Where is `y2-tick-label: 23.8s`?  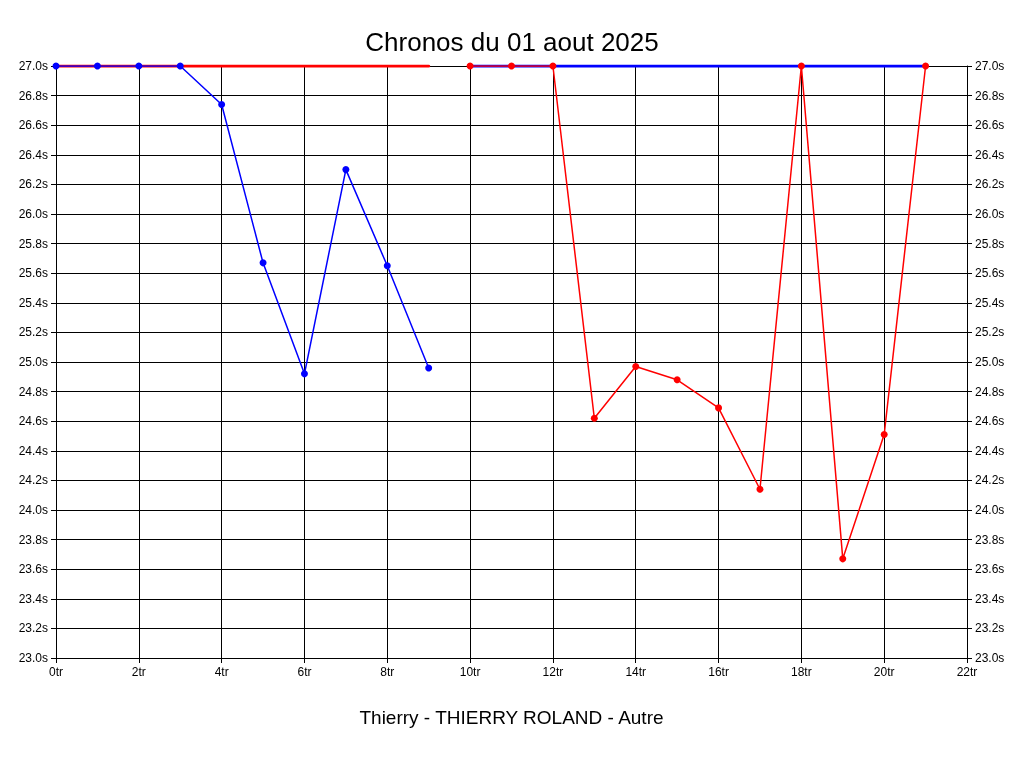 y2-tick-label: 23.8s is located at coordinates (990, 539).